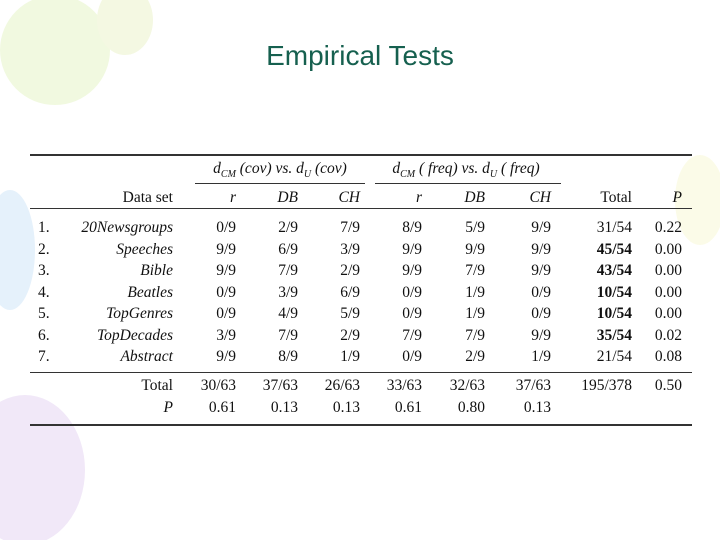 This screenshot has height=540, width=720. I want to click on row-name: Abstract, so click(146, 356).